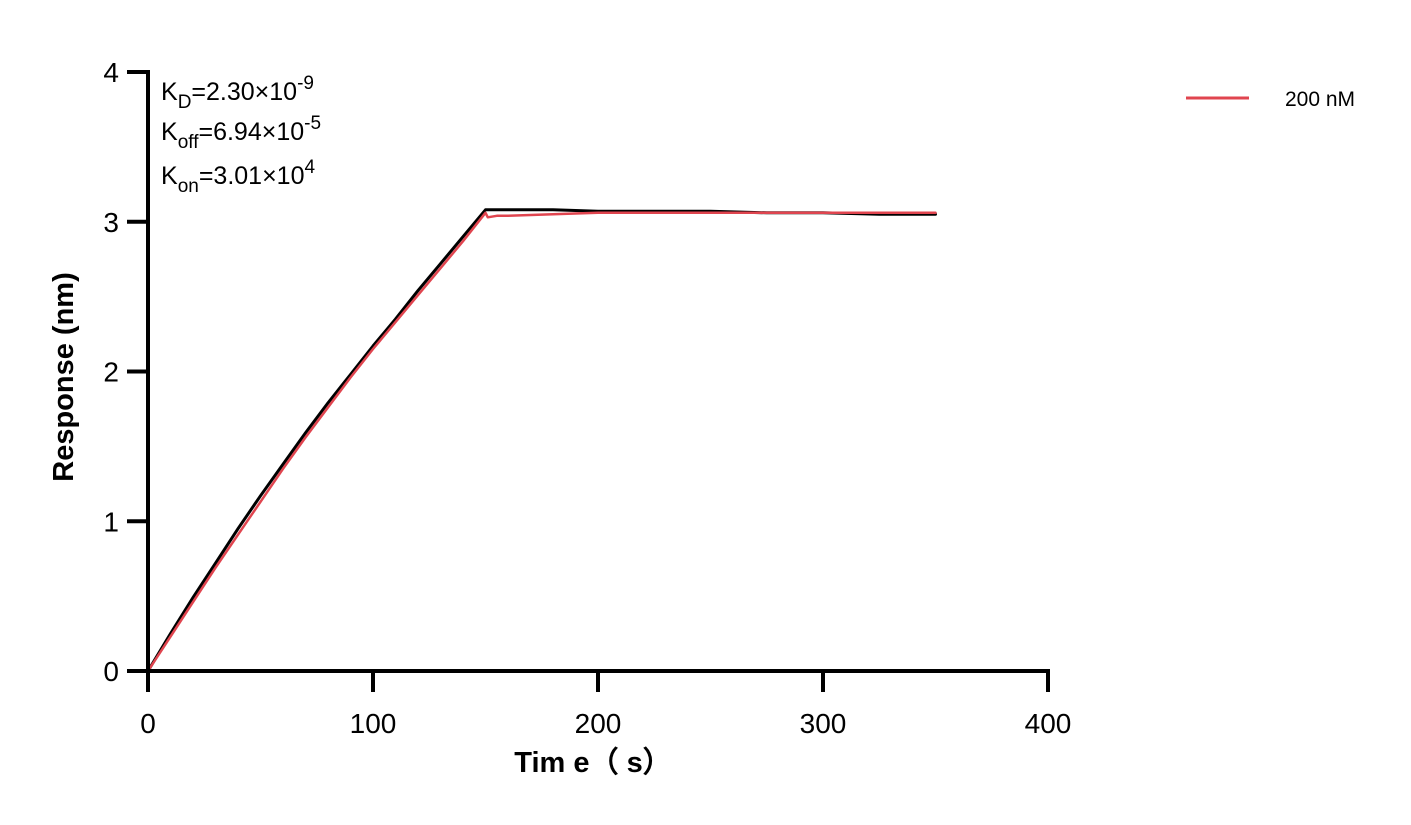 This screenshot has height=825, width=1411. I want to click on x-tick-label: 400, so click(1048, 723).